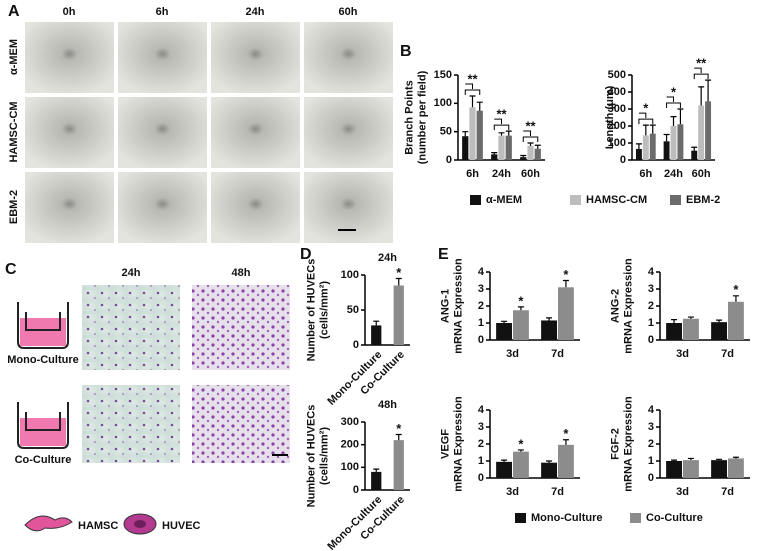  I want to click on panel-label: E, so click(443, 254).